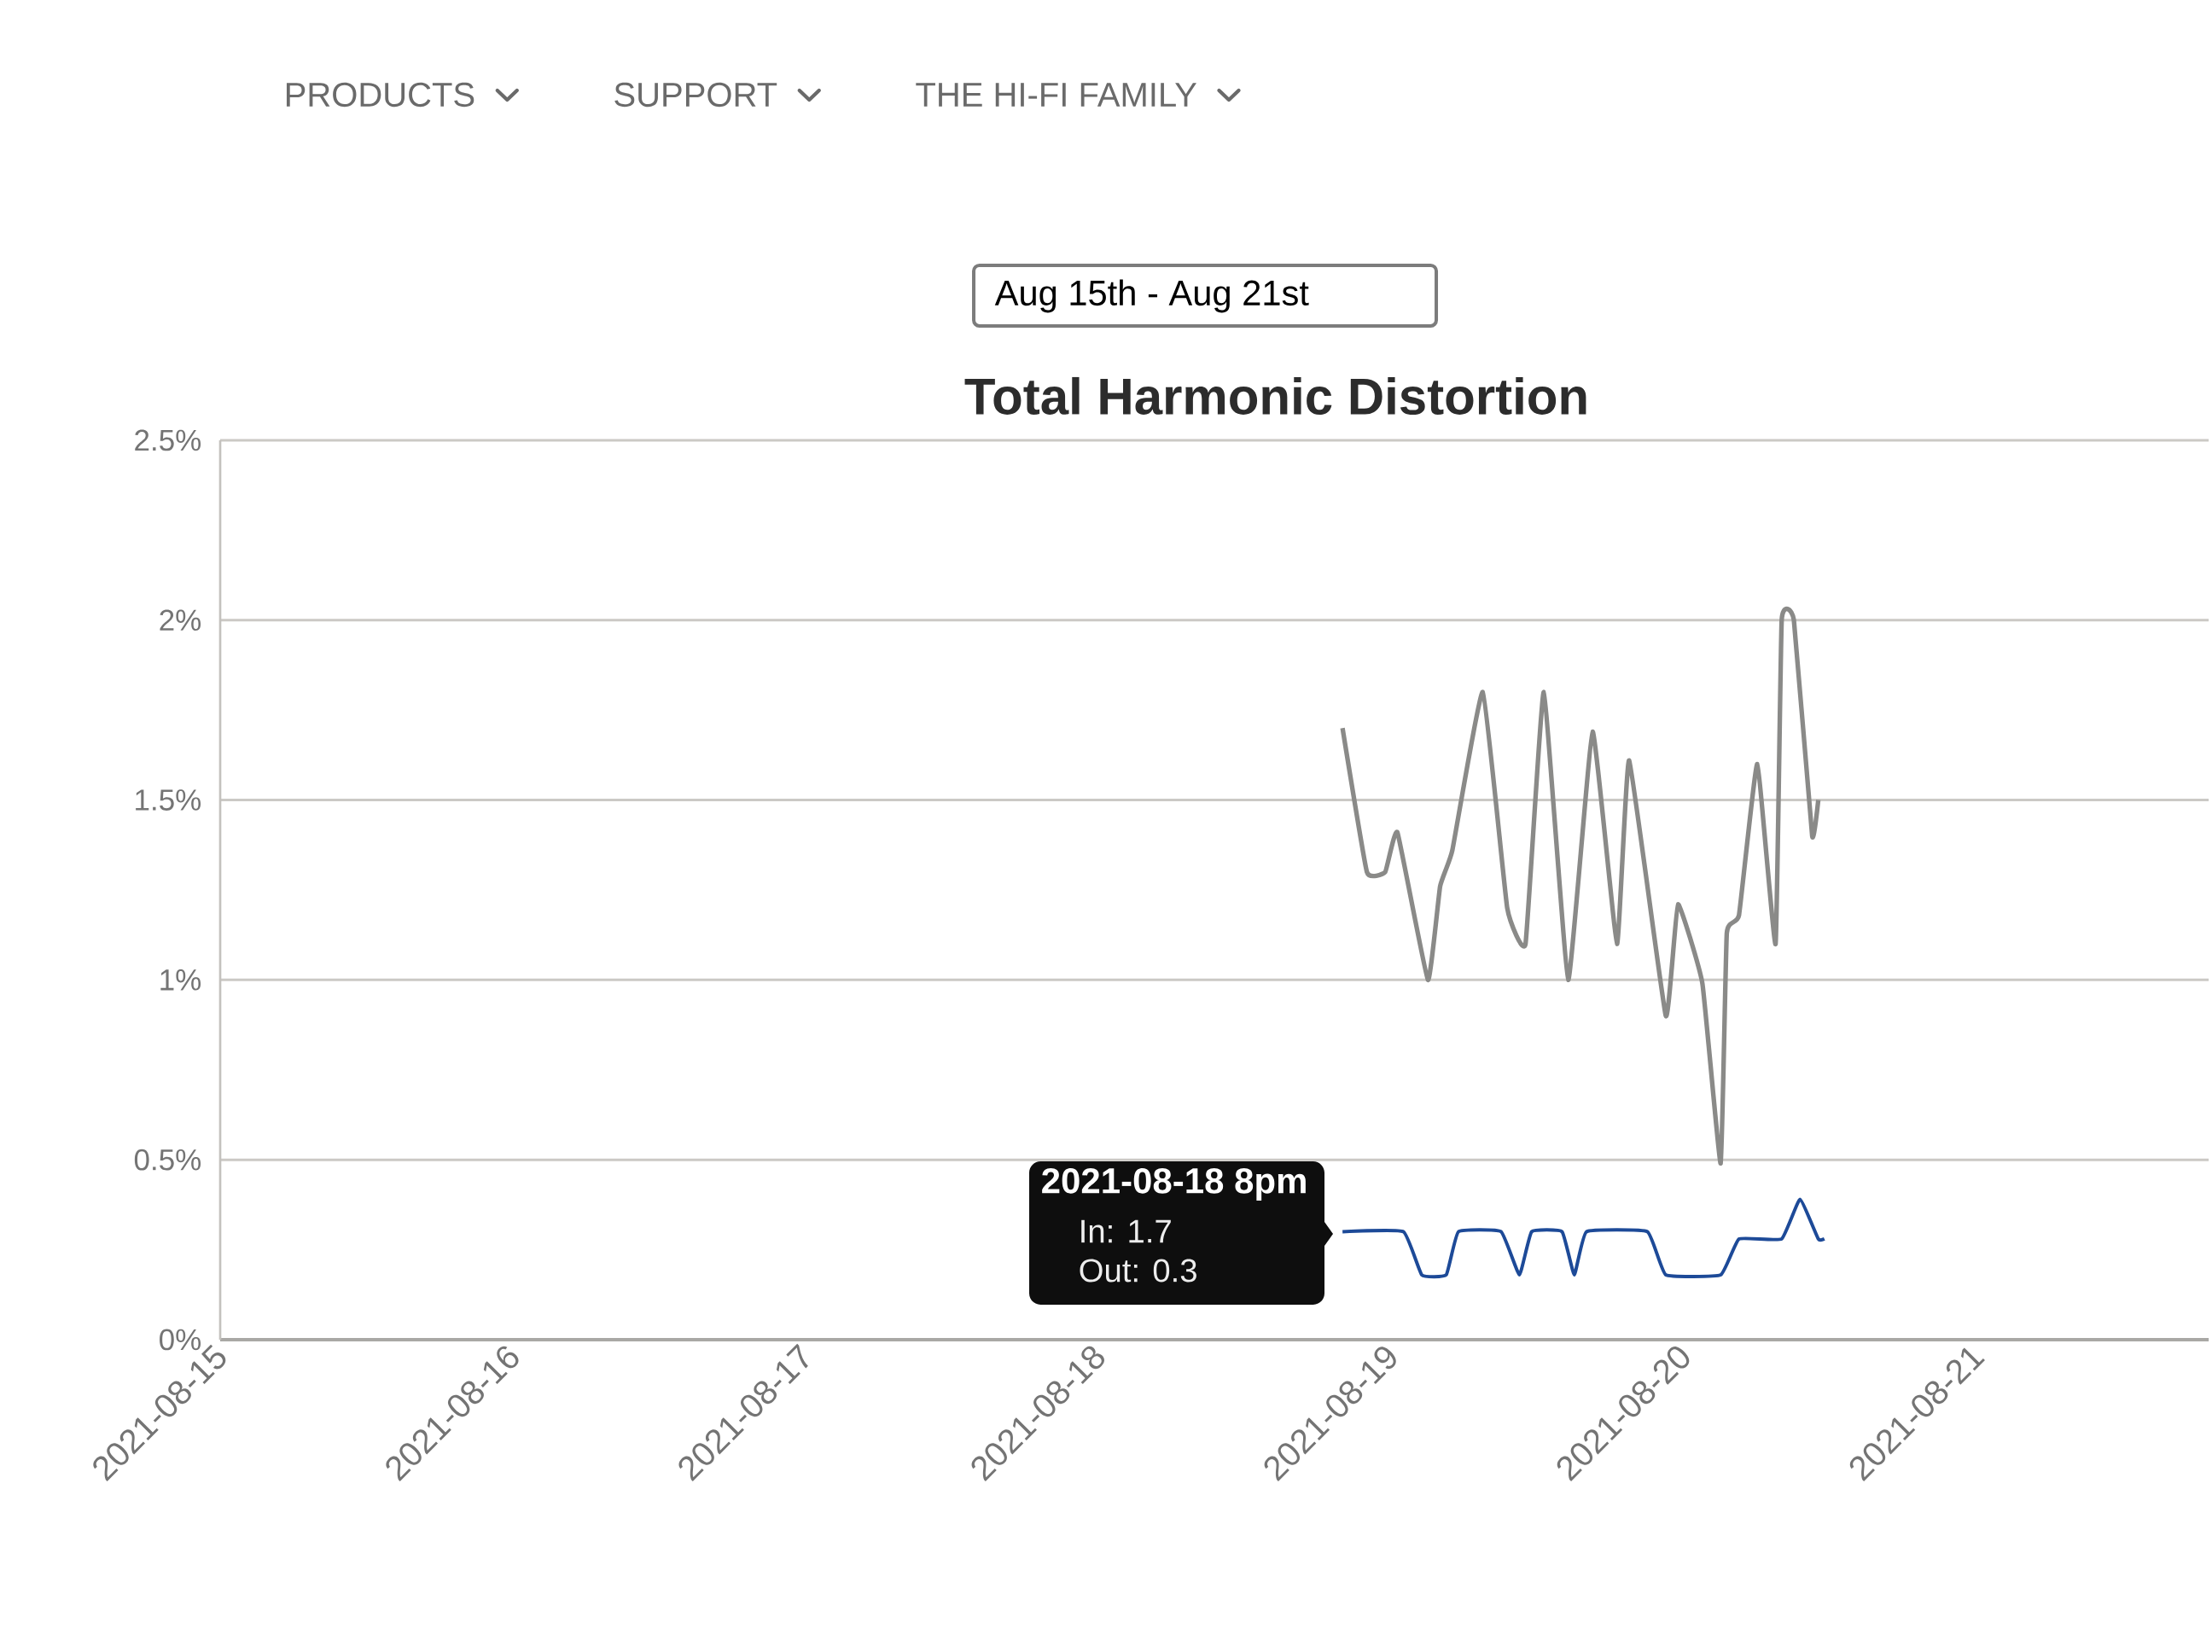  What do you see at coordinates (180, 980) in the screenshot?
I see `y-tick-label: 1%` at bounding box center [180, 980].